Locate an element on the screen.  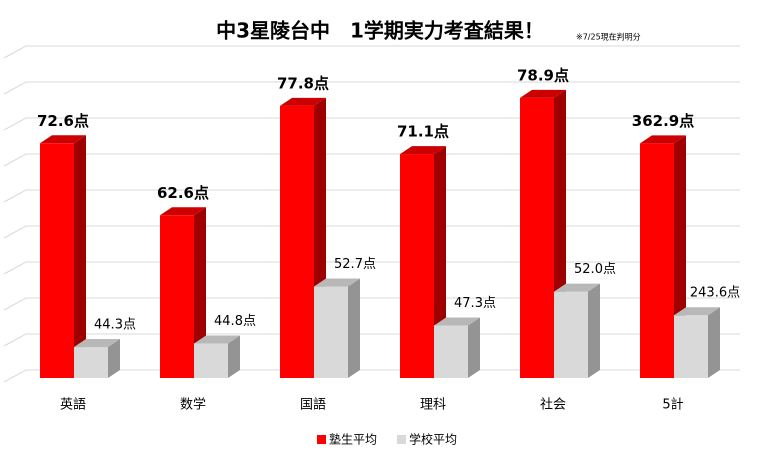
x-tick-label: 理科 is located at coordinates (433, 405).